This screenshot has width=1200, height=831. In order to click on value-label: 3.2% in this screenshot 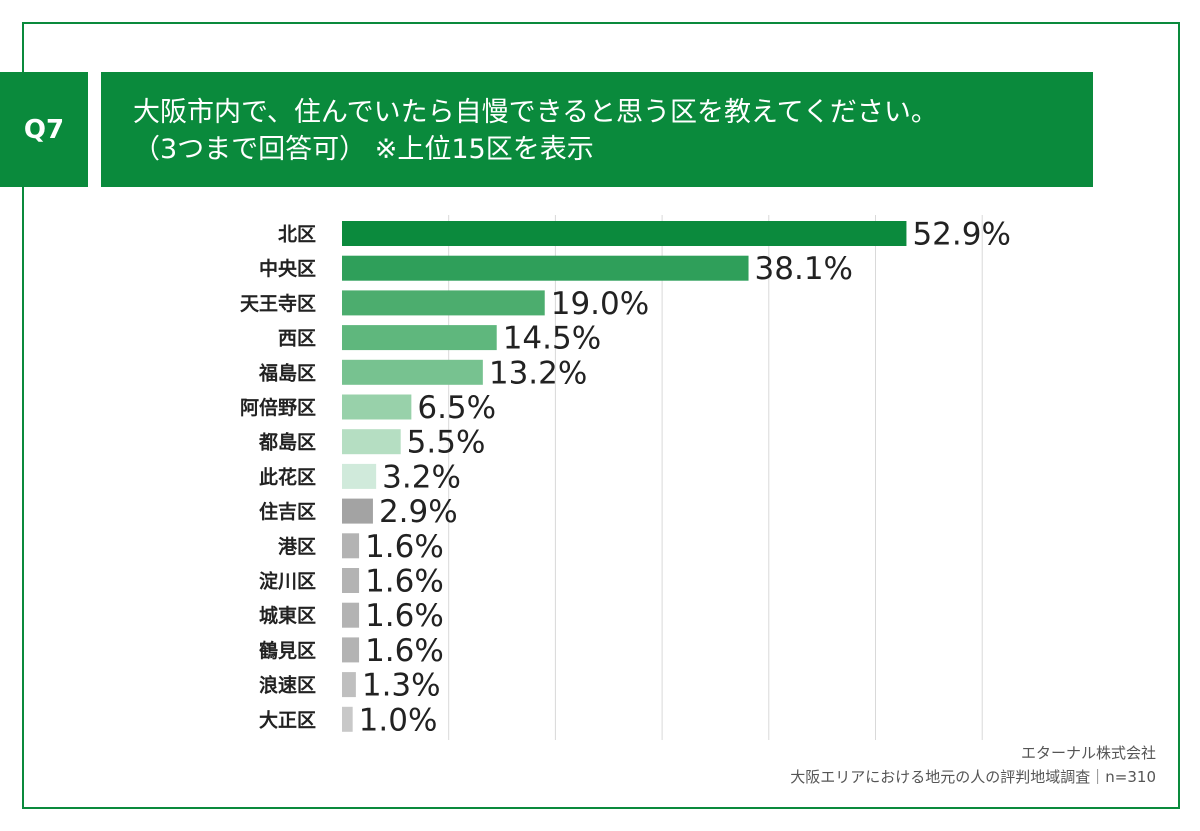, I will do `click(421, 477)`.